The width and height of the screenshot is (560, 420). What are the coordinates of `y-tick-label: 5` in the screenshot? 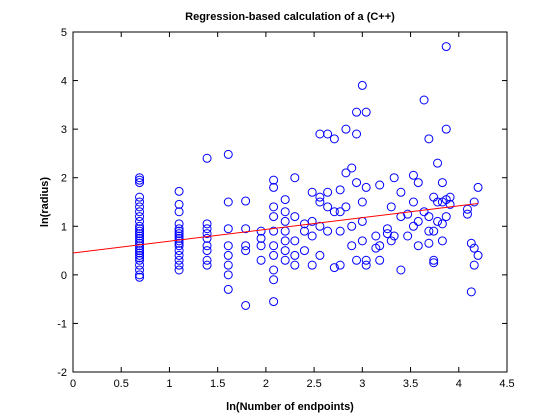 It's located at (64, 33).